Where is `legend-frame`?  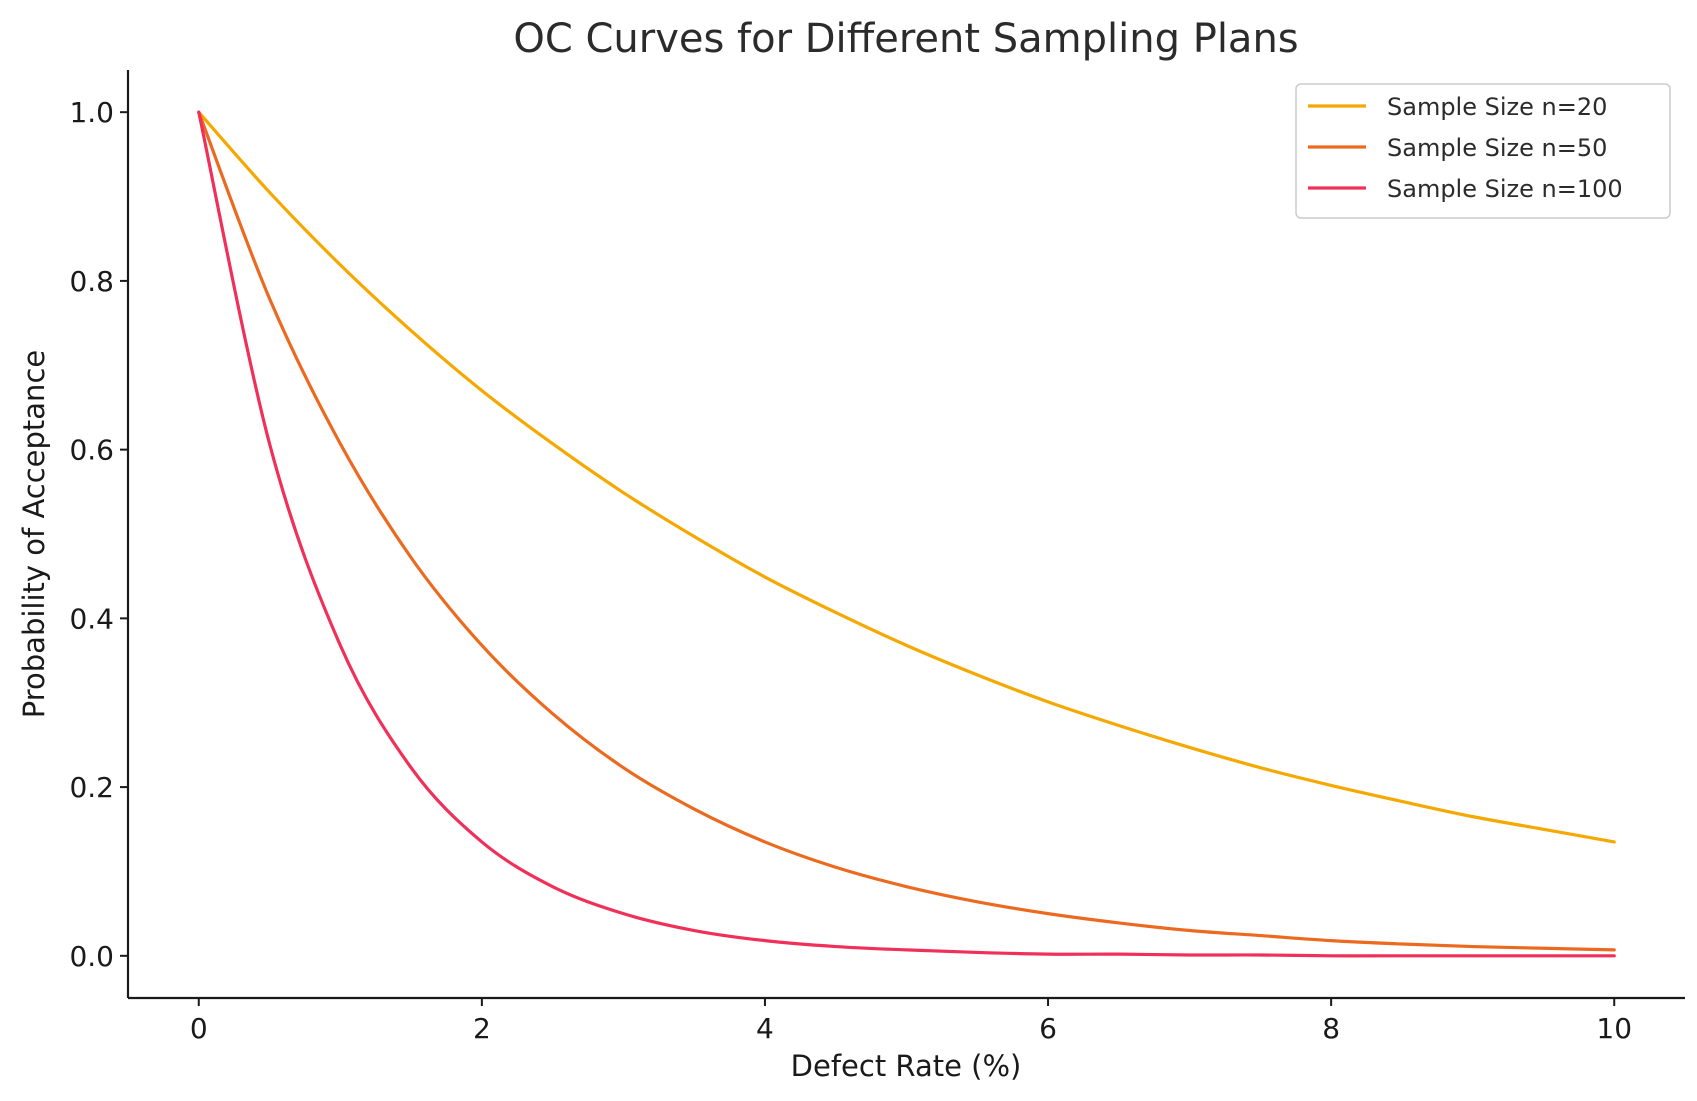 legend-frame is located at coordinates (1483, 151).